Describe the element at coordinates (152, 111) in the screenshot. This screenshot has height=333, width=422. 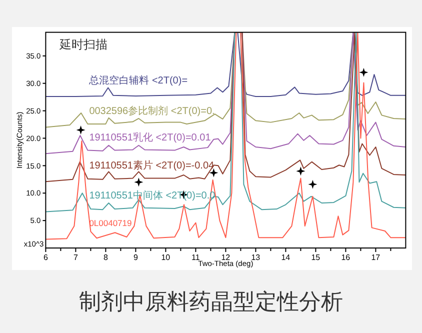
I see `series-label: 0032596参比制剂 <2T(0)=0.` at that location.